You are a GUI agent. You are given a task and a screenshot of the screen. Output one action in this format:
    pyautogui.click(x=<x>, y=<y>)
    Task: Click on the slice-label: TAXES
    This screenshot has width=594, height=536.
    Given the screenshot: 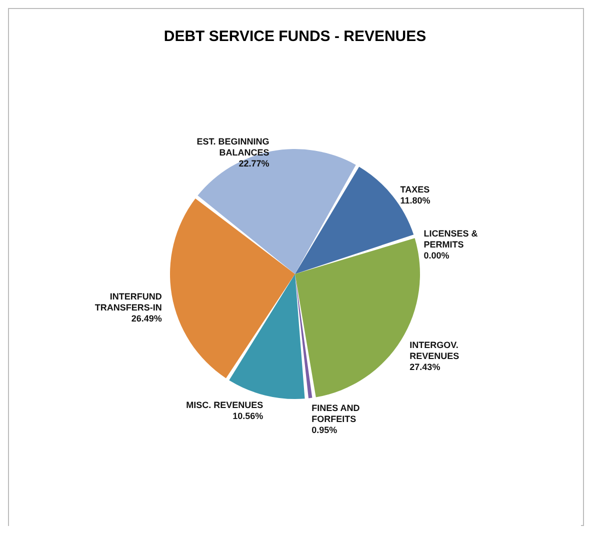 What is the action you would take?
    pyautogui.click(x=415, y=189)
    